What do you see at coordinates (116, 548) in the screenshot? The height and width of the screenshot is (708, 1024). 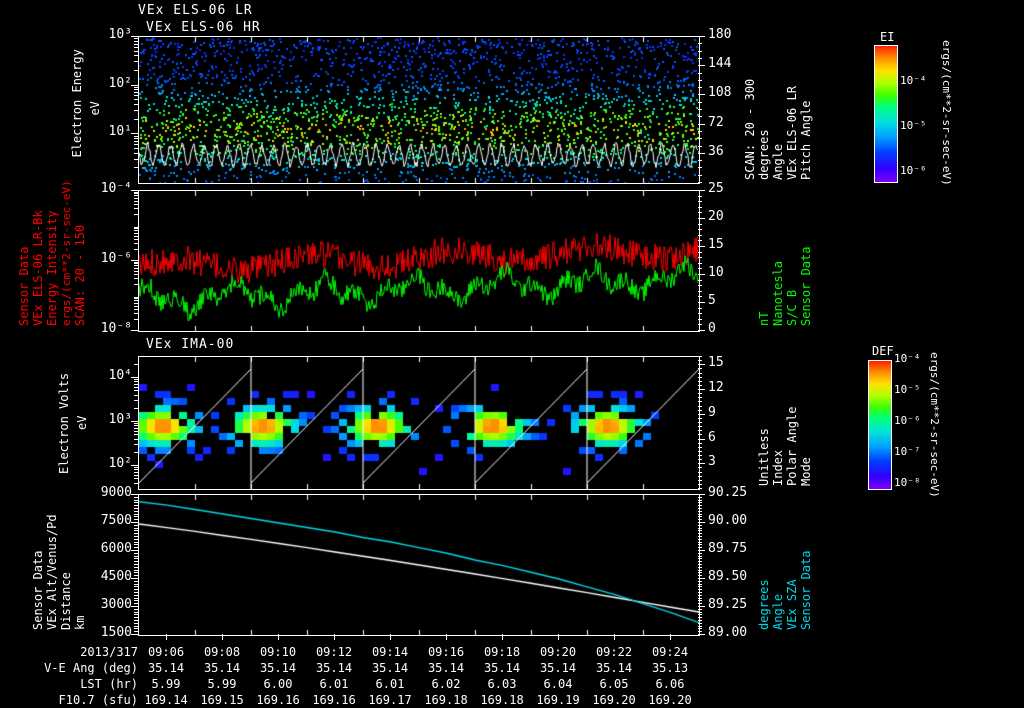 I see `panel4-left-tick-2: 6000` at bounding box center [116, 548].